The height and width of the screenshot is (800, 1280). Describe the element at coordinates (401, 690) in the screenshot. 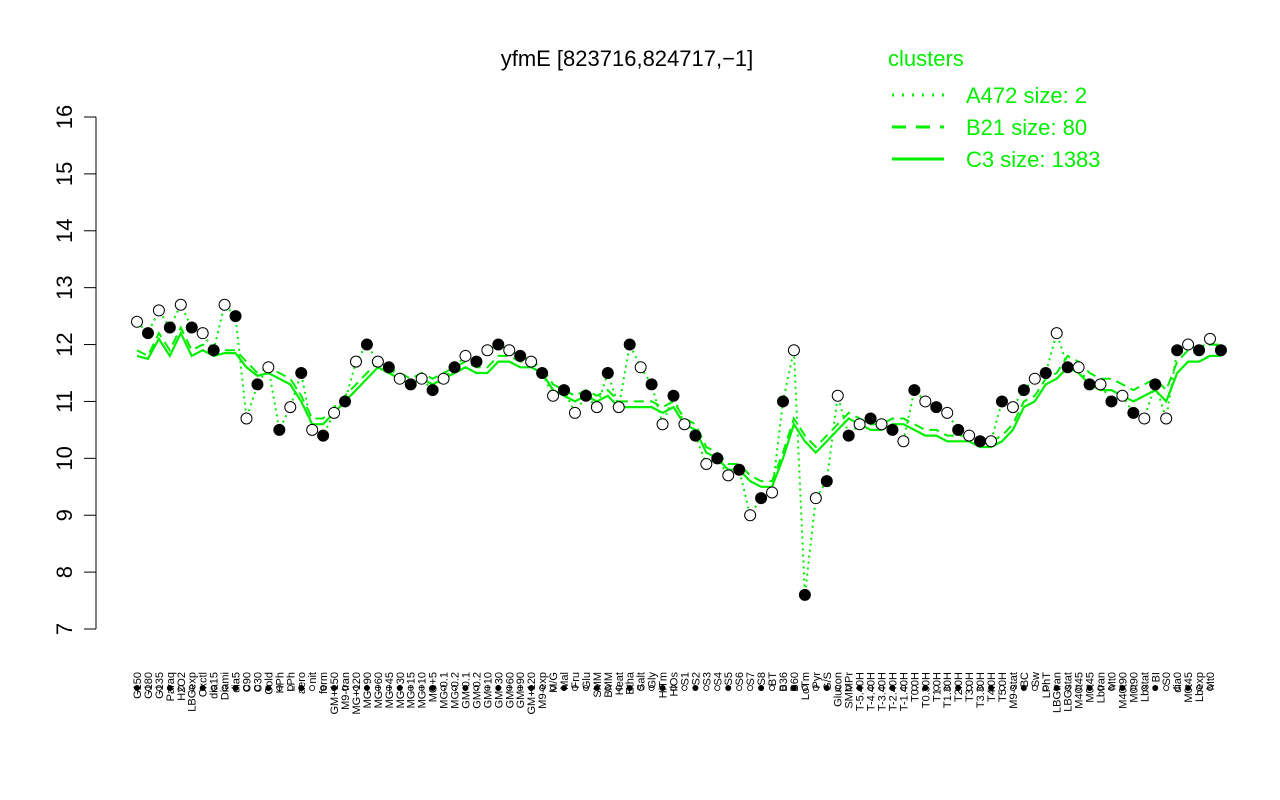

I see `x-tick-label: MG+30` at that location.